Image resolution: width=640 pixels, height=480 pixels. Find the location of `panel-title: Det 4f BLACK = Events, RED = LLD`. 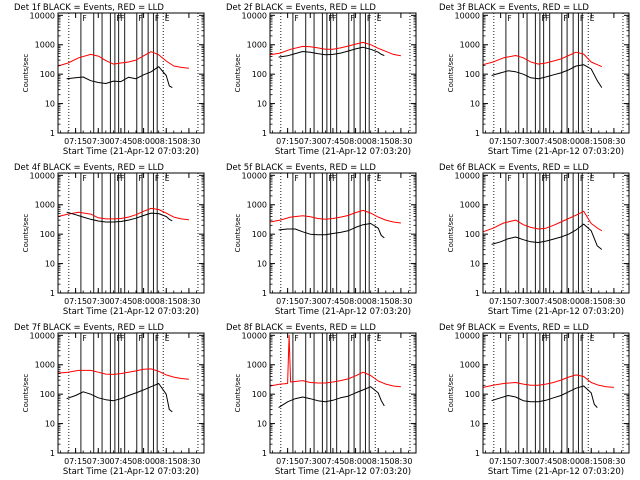

panel-title: Det 4f BLACK = Events, RED = LLD is located at coordinates (89, 168).